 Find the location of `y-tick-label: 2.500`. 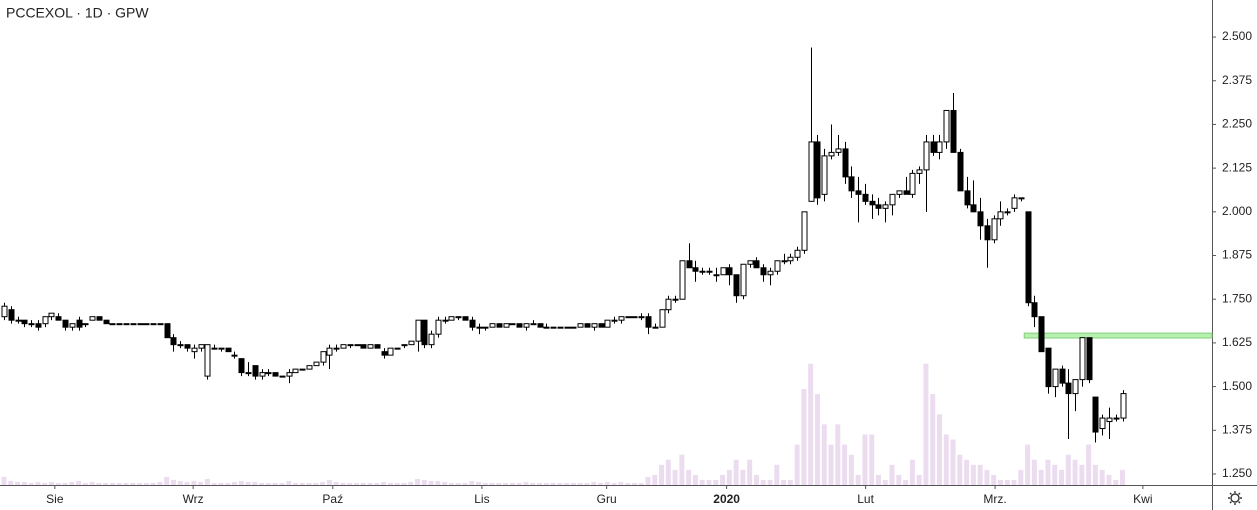

y-tick-label: 2.500 is located at coordinates (1237, 36).